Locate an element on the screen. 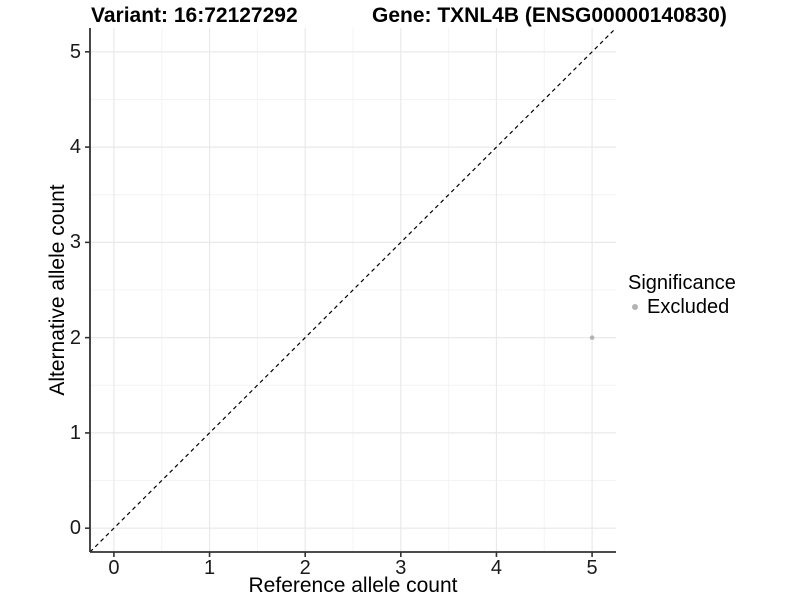  legend-item-label: Excluded is located at coordinates (688, 307).